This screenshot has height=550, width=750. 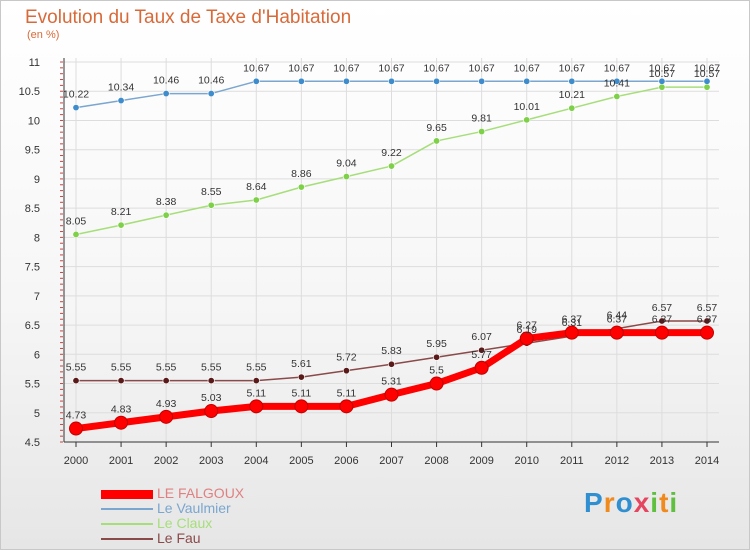 I want to click on data-label: 10.22, so click(x=76, y=95).